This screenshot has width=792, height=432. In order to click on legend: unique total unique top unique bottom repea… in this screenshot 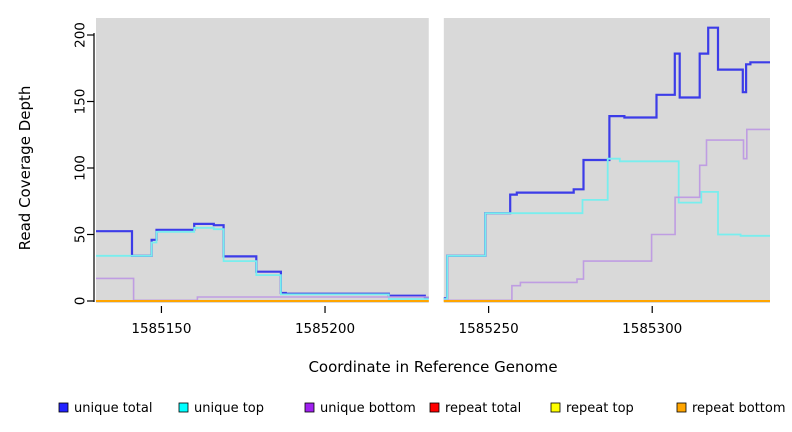, I will do `click(422, 408)`.